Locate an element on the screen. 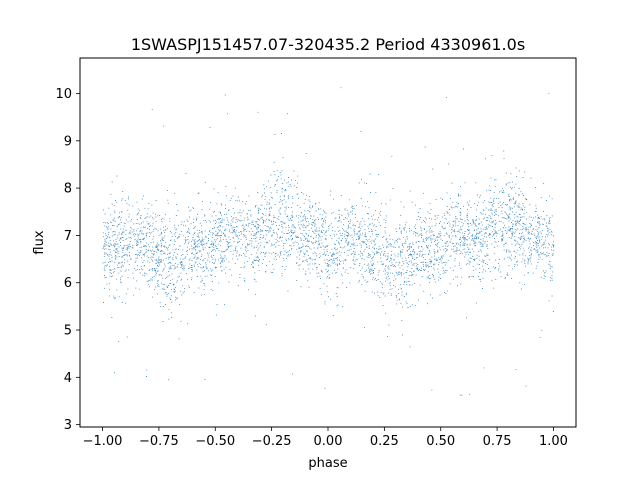 The image size is (640, 480). y-tick-label: 3 is located at coordinates (68, 425).